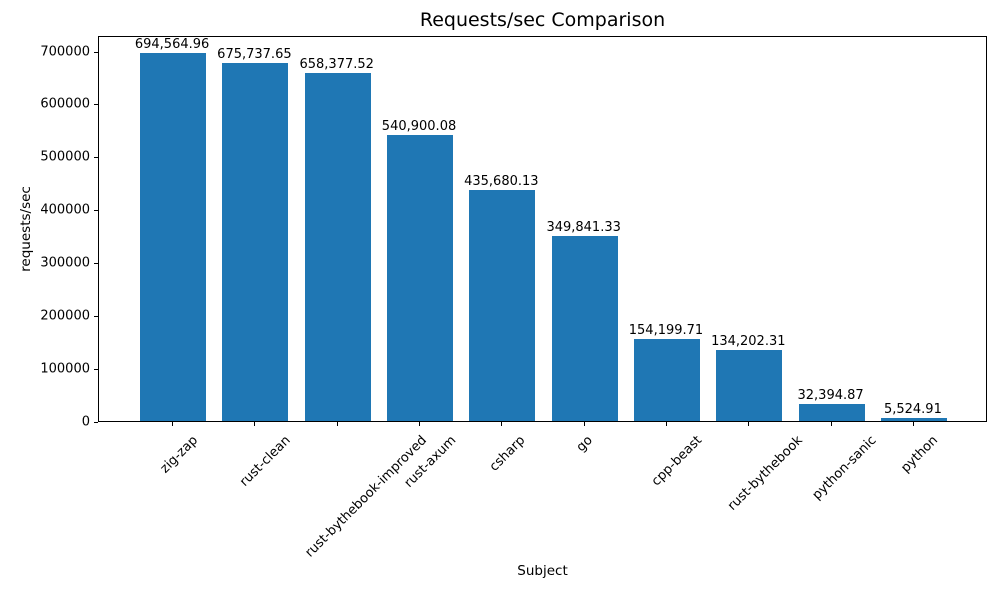  What do you see at coordinates (542, 20) in the screenshot?
I see `chart-title: Requests/sec Comparison` at bounding box center [542, 20].